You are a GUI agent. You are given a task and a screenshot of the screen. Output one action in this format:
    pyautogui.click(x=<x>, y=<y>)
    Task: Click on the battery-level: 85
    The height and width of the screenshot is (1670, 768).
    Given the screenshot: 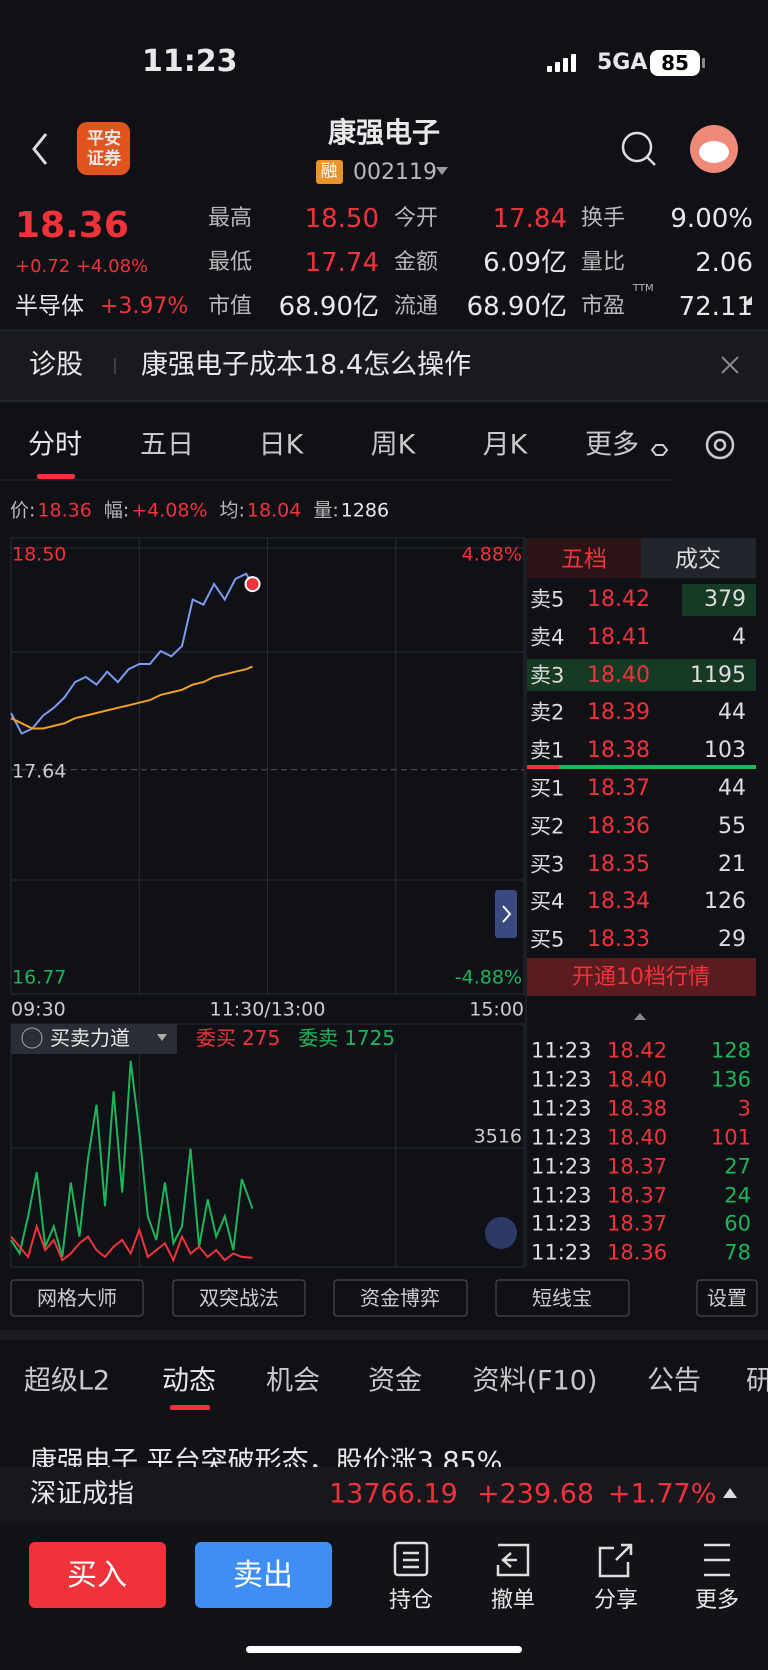 What is the action you would take?
    pyautogui.click(x=675, y=63)
    